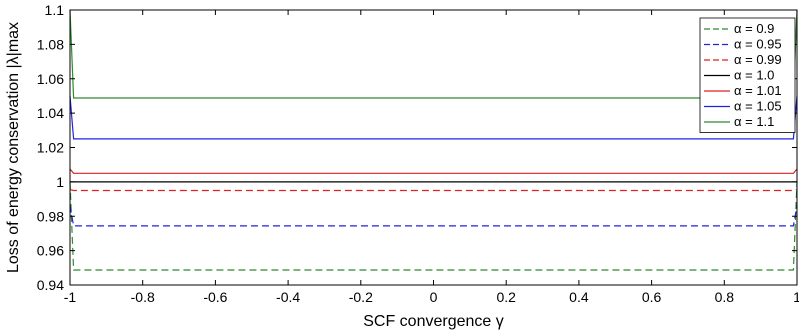 The width and height of the screenshot is (799, 333). What do you see at coordinates (433, 321) in the screenshot?
I see `x-axis-label: SCF convergence γ` at bounding box center [433, 321].